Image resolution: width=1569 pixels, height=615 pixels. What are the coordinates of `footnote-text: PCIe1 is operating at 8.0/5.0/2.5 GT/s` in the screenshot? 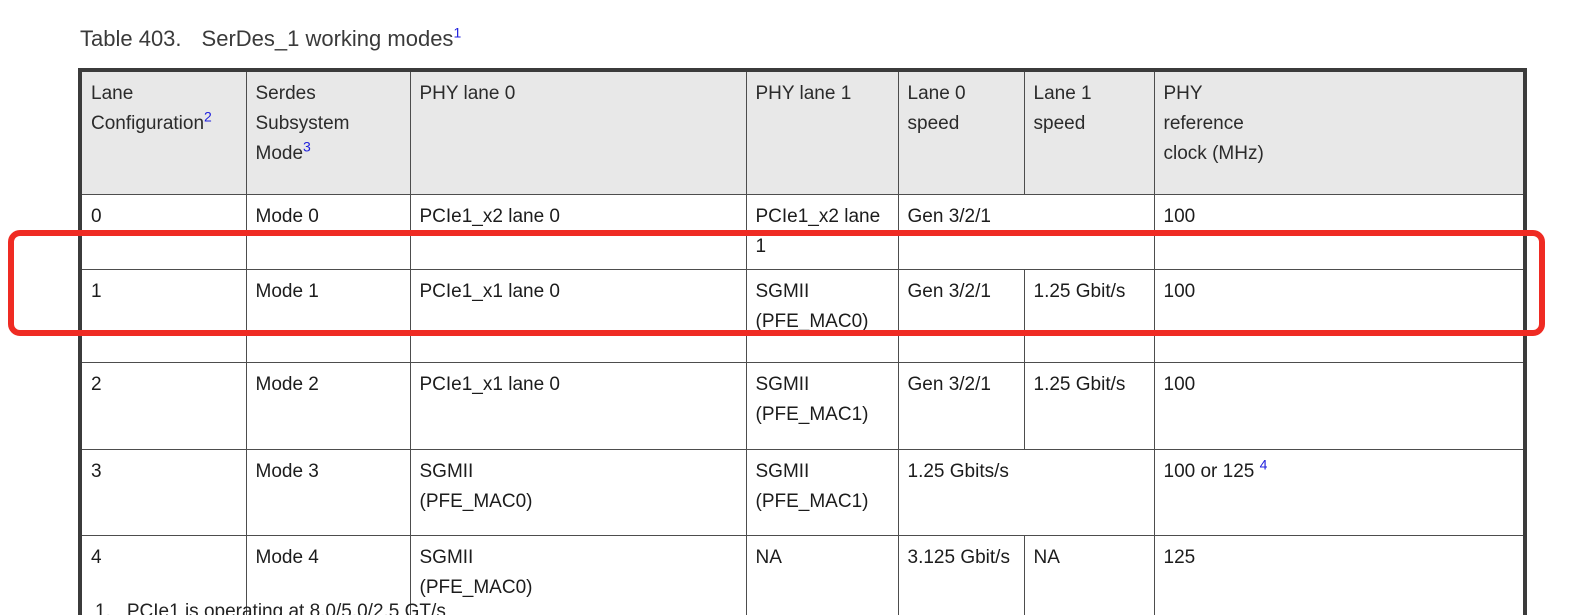 It's located at (286, 608).